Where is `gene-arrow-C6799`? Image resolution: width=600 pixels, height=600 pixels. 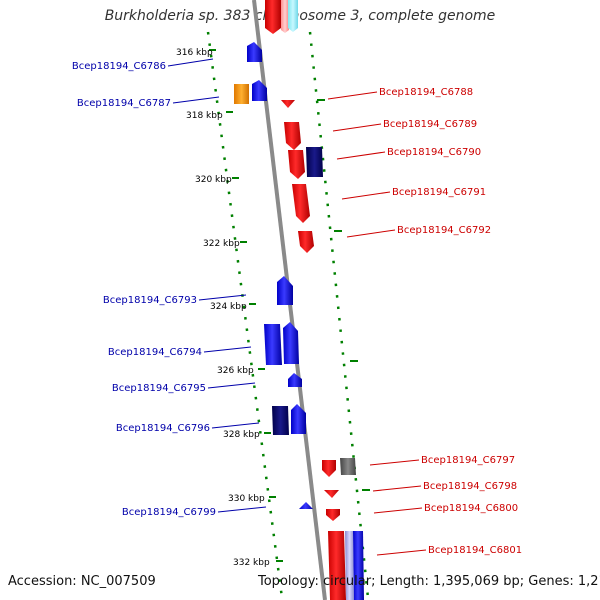 gene-arrow-C6799 is located at coordinates (306, 505).